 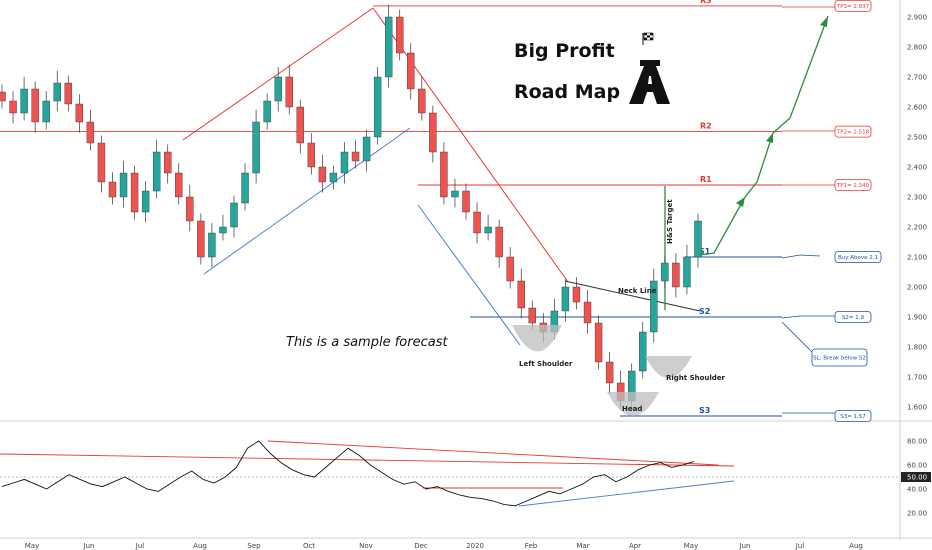 I want to click on forecast-path, so click(x=764, y=135).